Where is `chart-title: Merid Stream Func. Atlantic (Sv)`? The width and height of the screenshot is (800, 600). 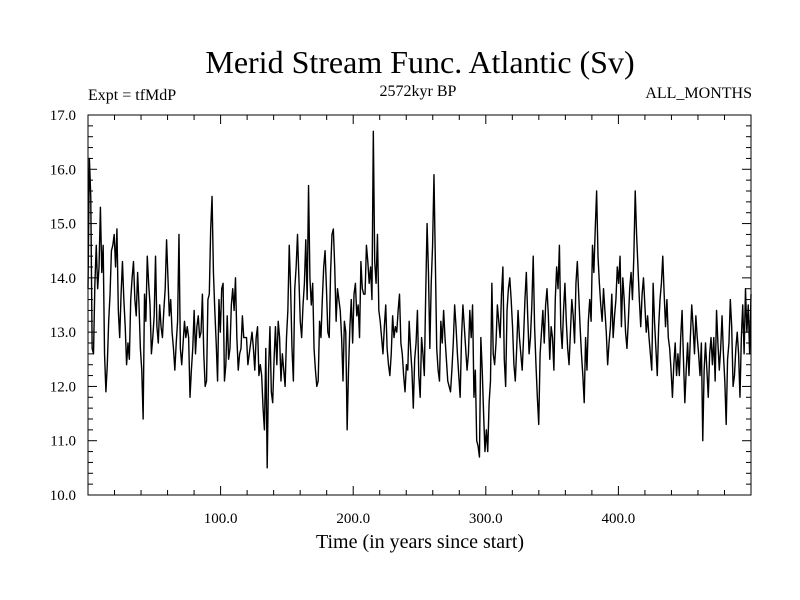
chart-title: Merid Stream Func. Atlantic (Sv) is located at coordinates (419, 62).